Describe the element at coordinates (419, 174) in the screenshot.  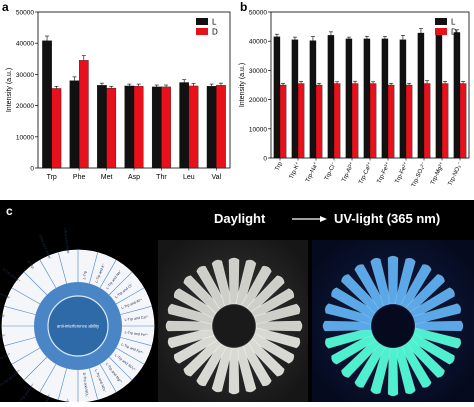
I see `x-tick-label: Trp-SO₄²⁻` at that location.